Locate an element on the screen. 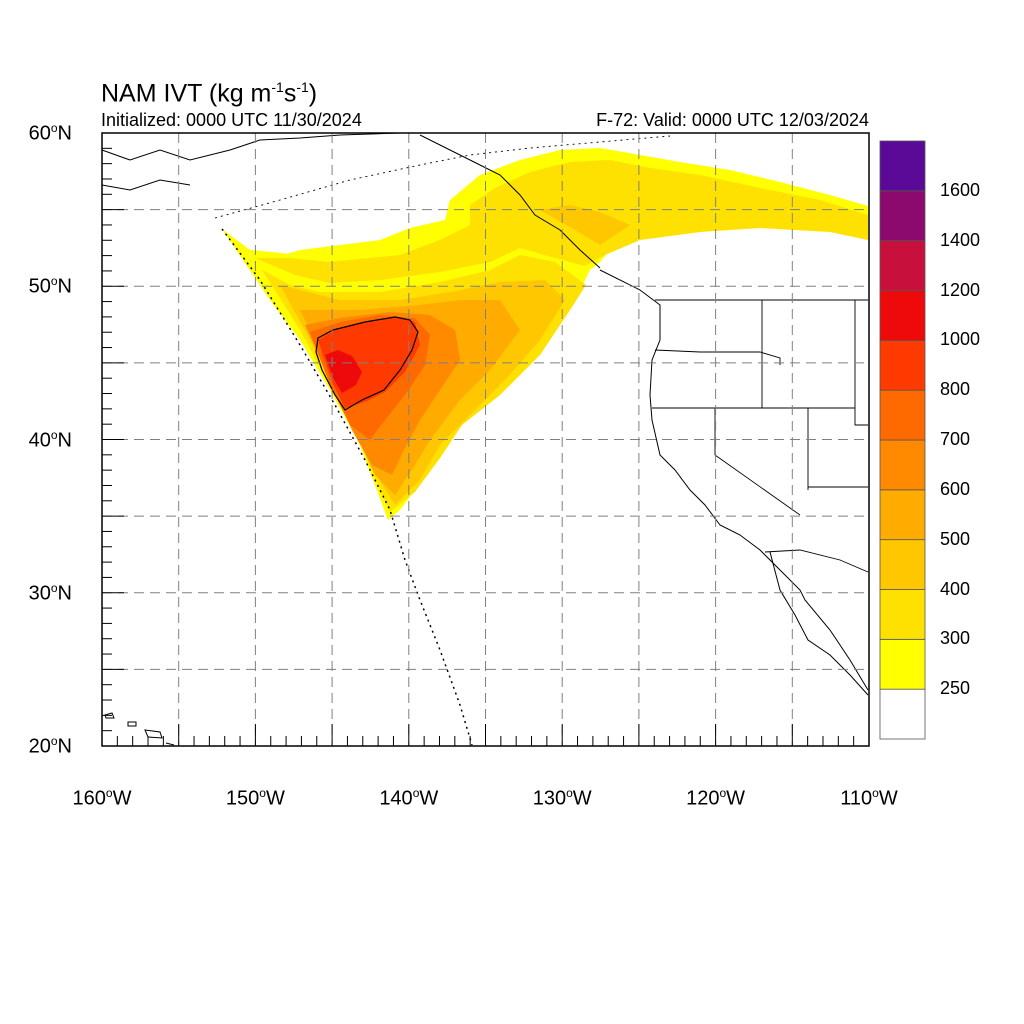  lon-label-number: 130 is located at coordinates (549, 798).